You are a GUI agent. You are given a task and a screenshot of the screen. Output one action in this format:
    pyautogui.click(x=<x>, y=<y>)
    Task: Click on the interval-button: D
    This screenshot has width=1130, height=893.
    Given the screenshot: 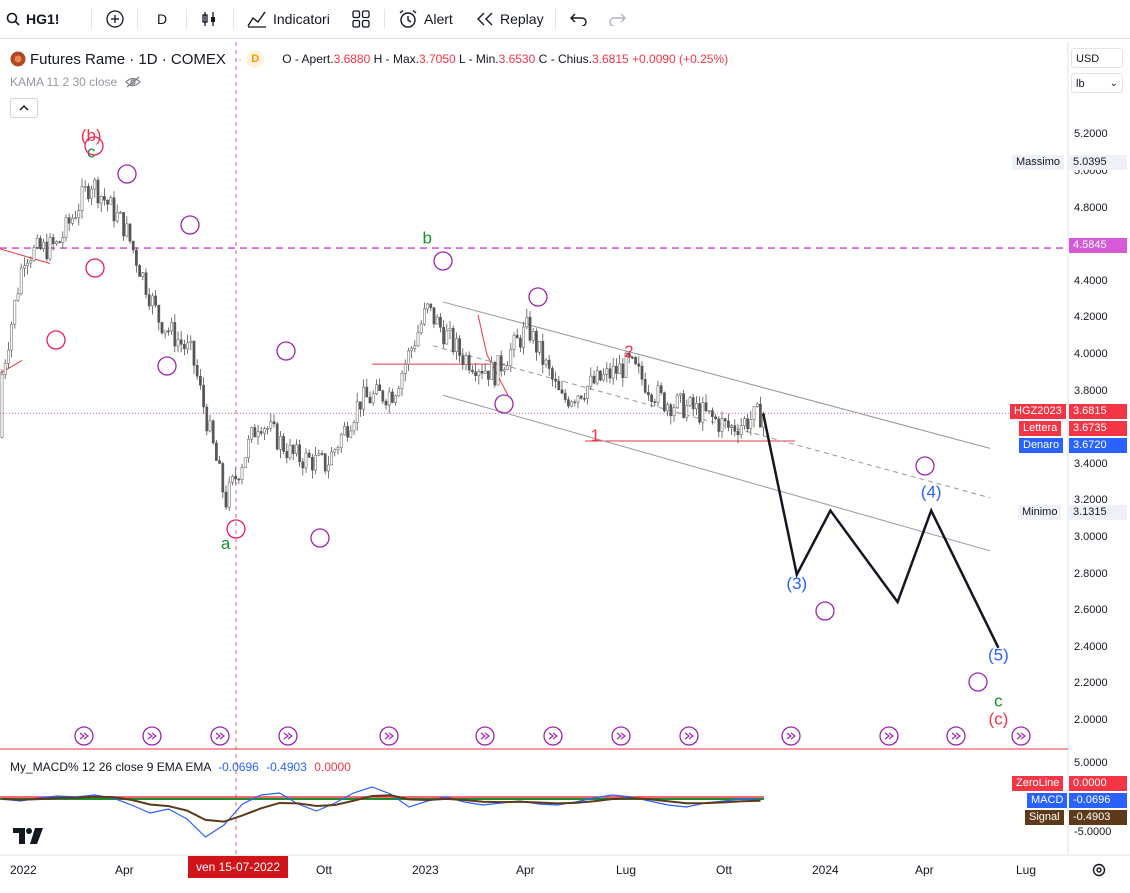 What is the action you would take?
    pyautogui.click(x=162, y=19)
    